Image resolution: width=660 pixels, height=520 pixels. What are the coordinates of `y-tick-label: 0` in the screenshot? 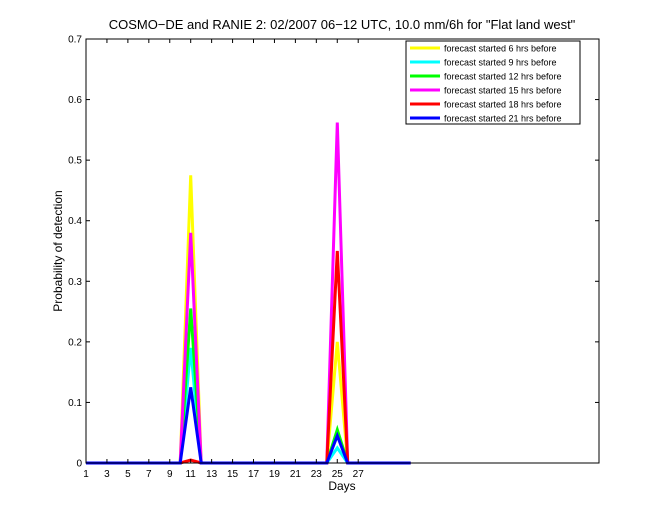 It's located at (79, 464).